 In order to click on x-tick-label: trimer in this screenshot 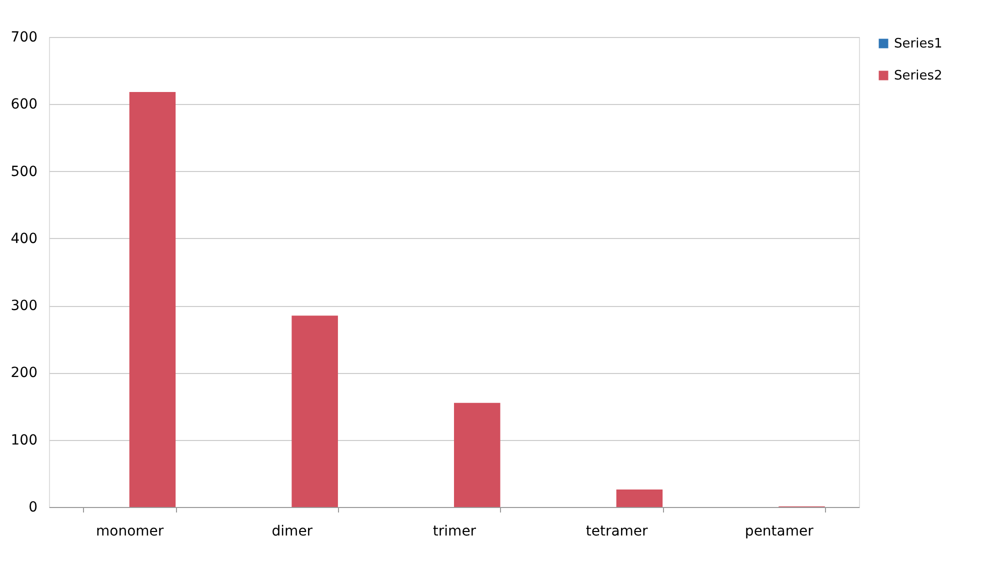, I will do `click(454, 532)`.